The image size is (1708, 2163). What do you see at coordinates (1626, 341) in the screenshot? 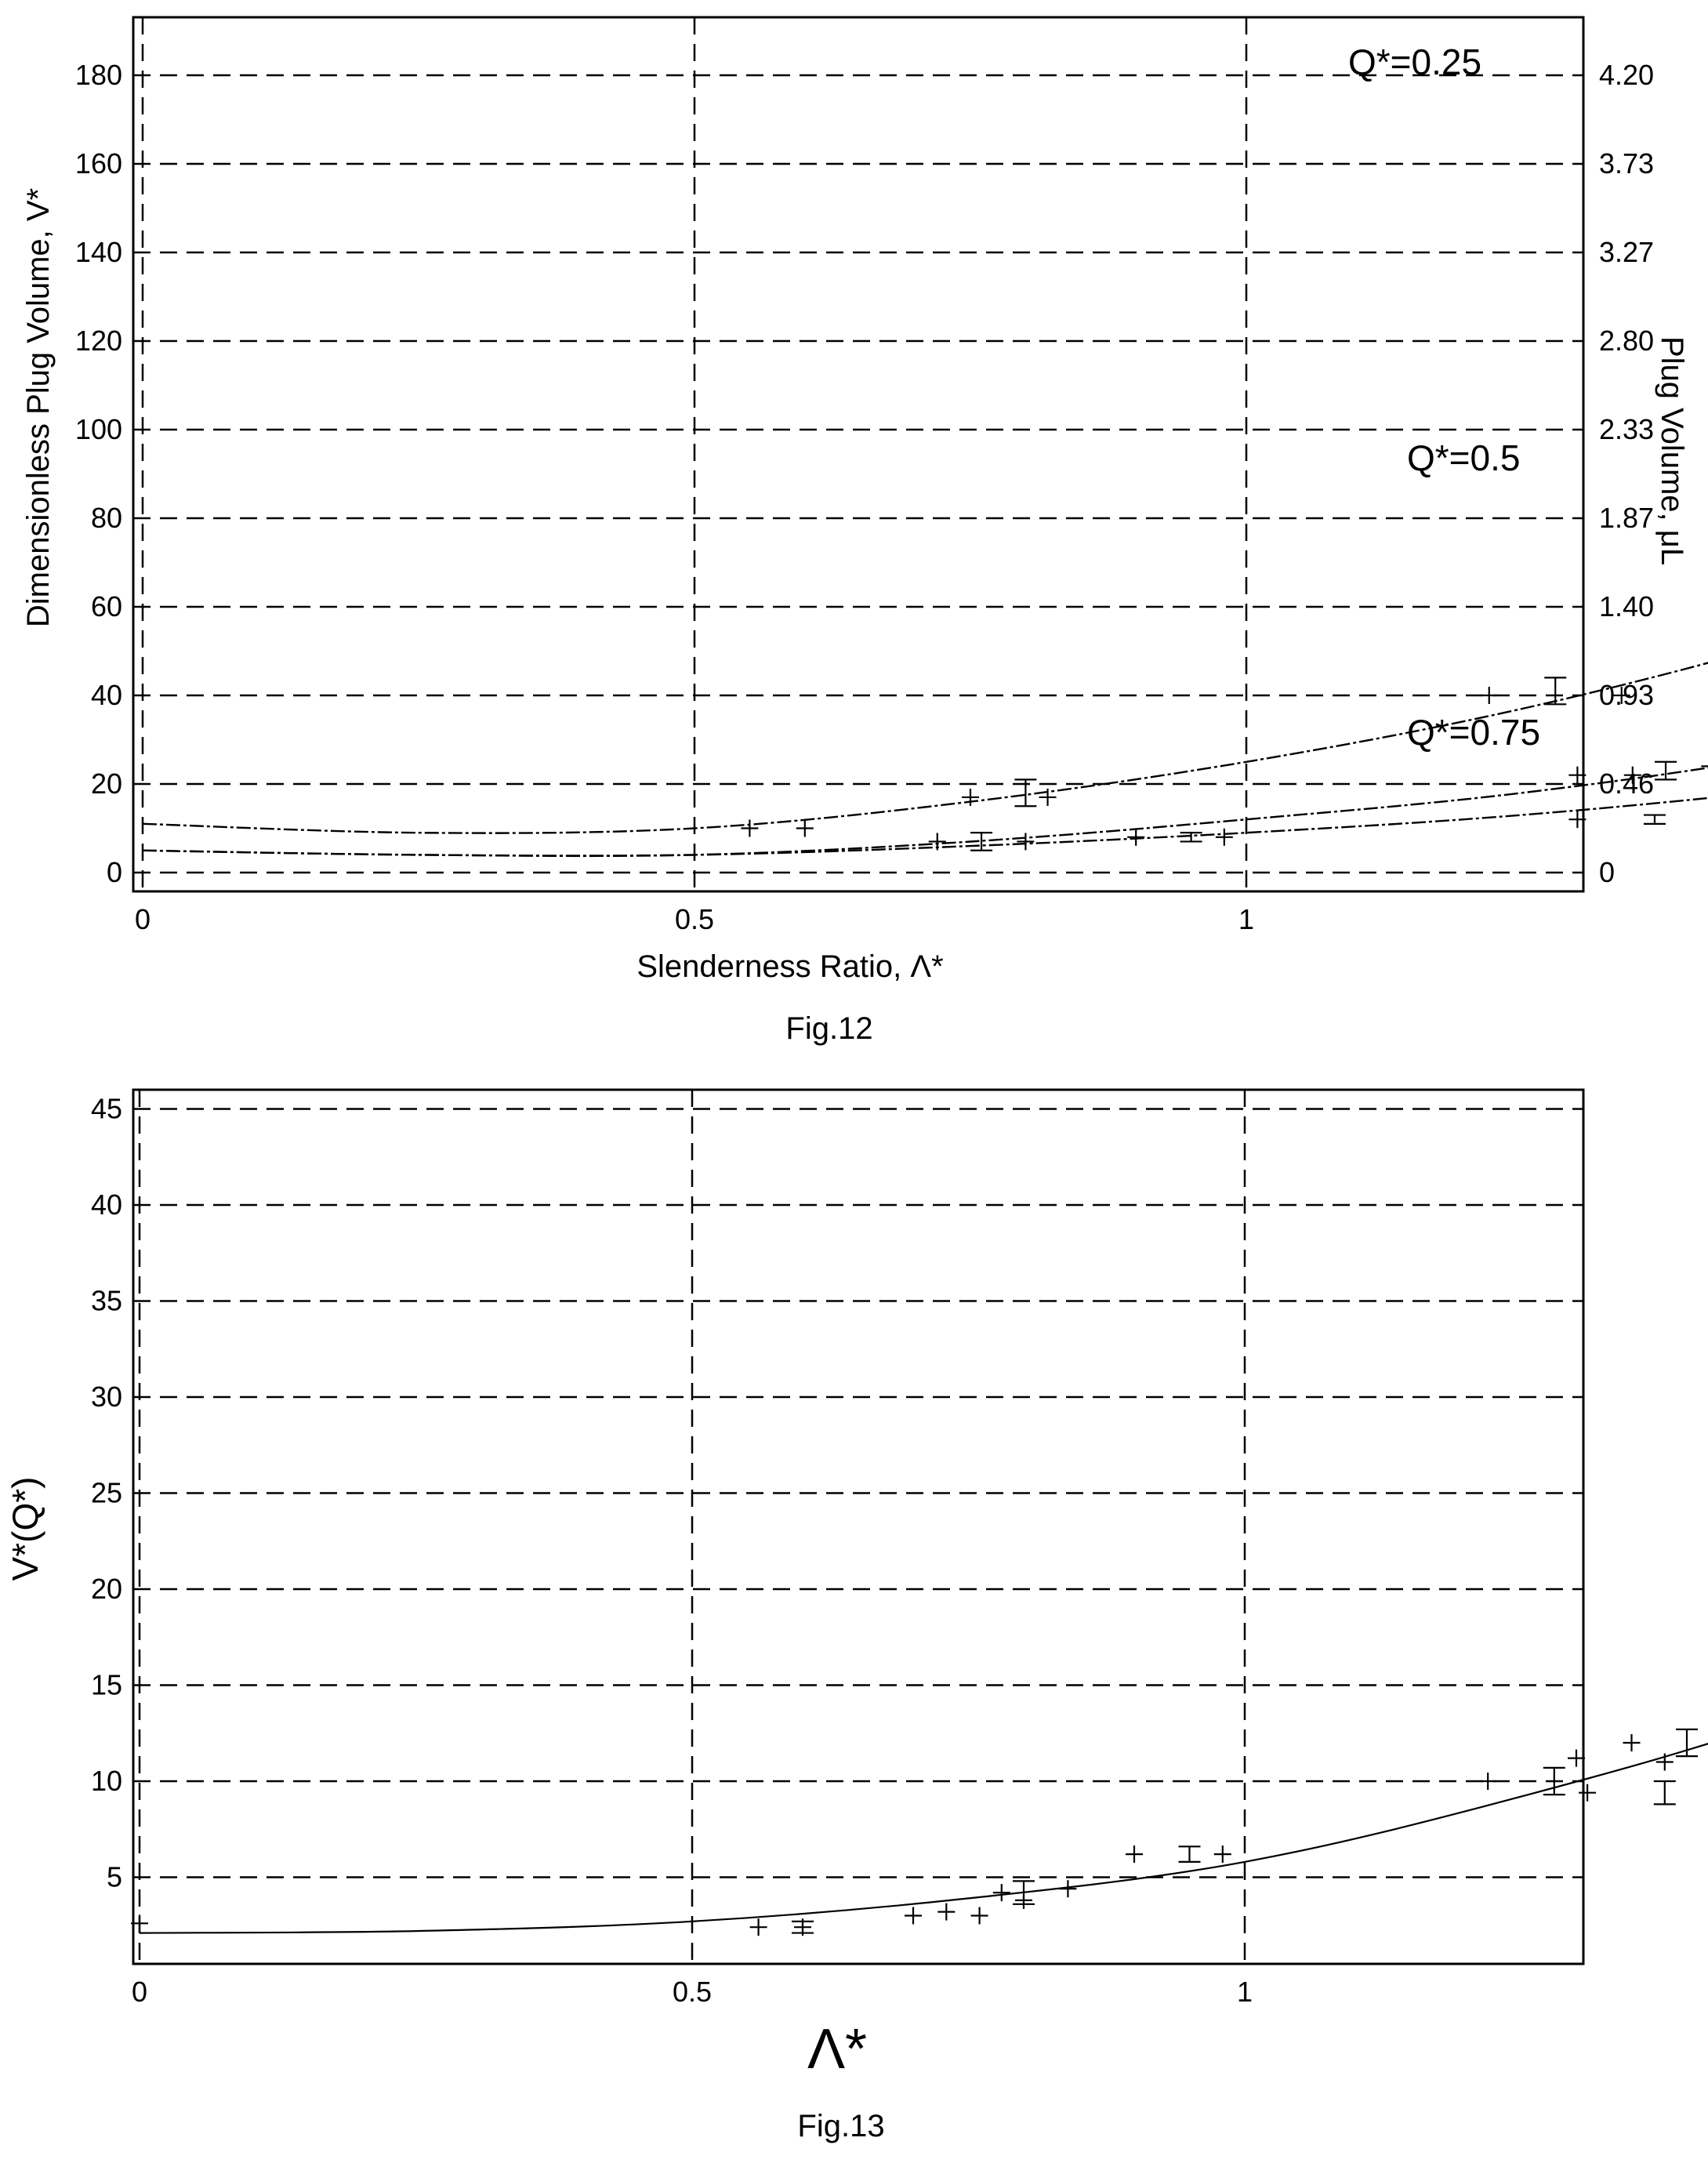
I see `y2-tick-label: 2.80` at bounding box center [1626, 341].